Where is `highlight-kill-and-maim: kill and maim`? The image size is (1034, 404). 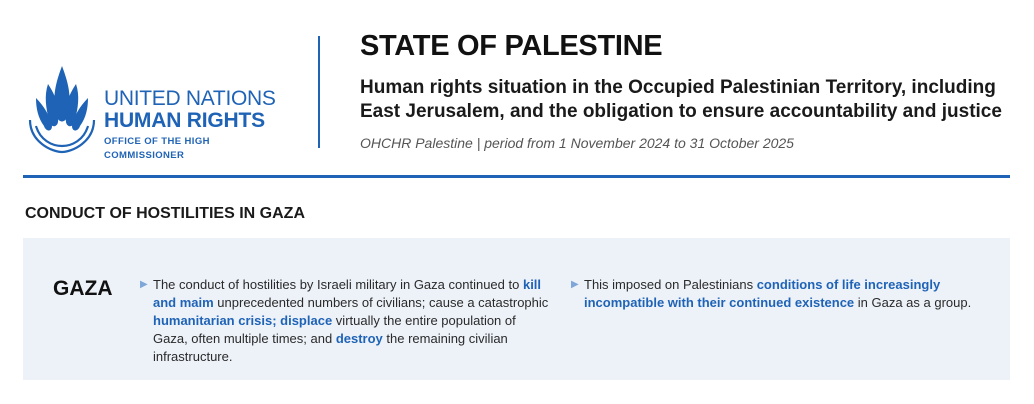 highlight-kill-and-maim: kill and maim is located at coordinates (347, 293).